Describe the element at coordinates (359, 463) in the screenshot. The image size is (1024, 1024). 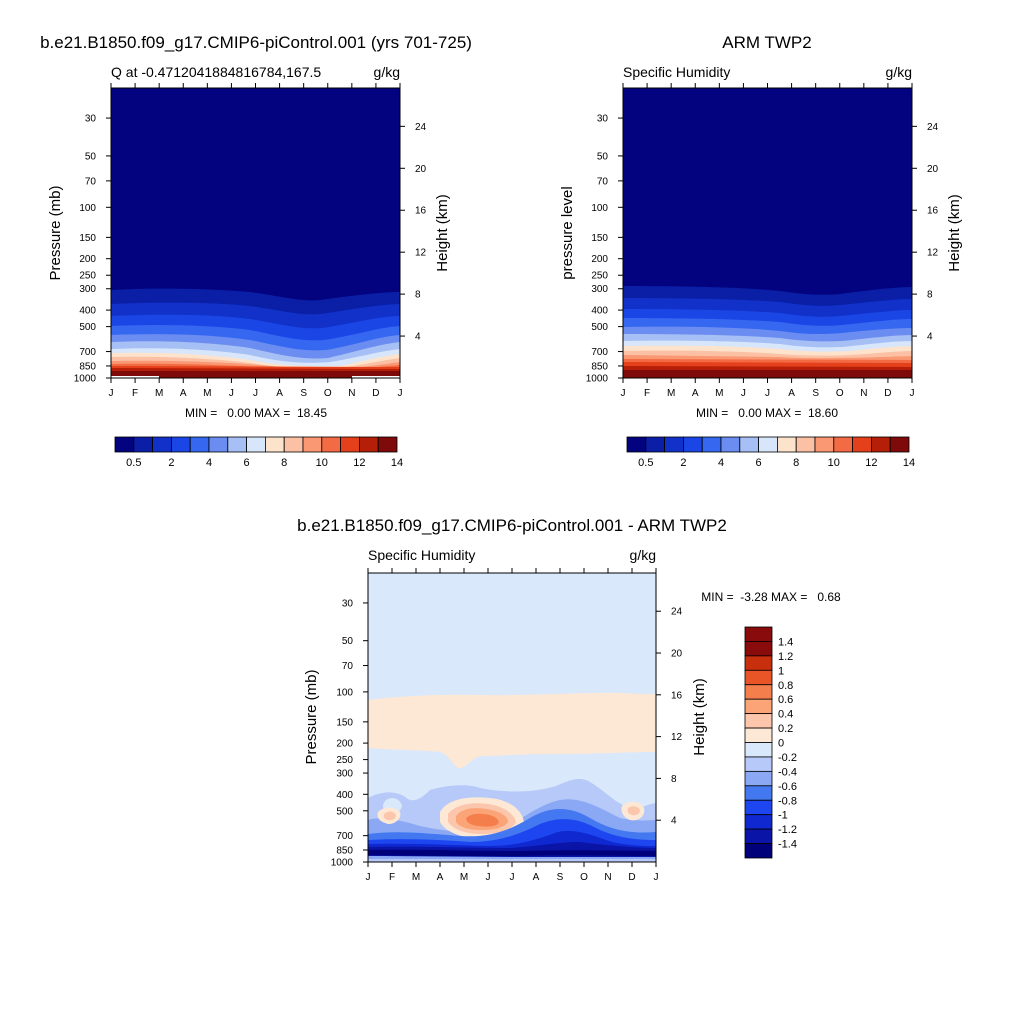
I see `colorbar-label: 12` at that location.